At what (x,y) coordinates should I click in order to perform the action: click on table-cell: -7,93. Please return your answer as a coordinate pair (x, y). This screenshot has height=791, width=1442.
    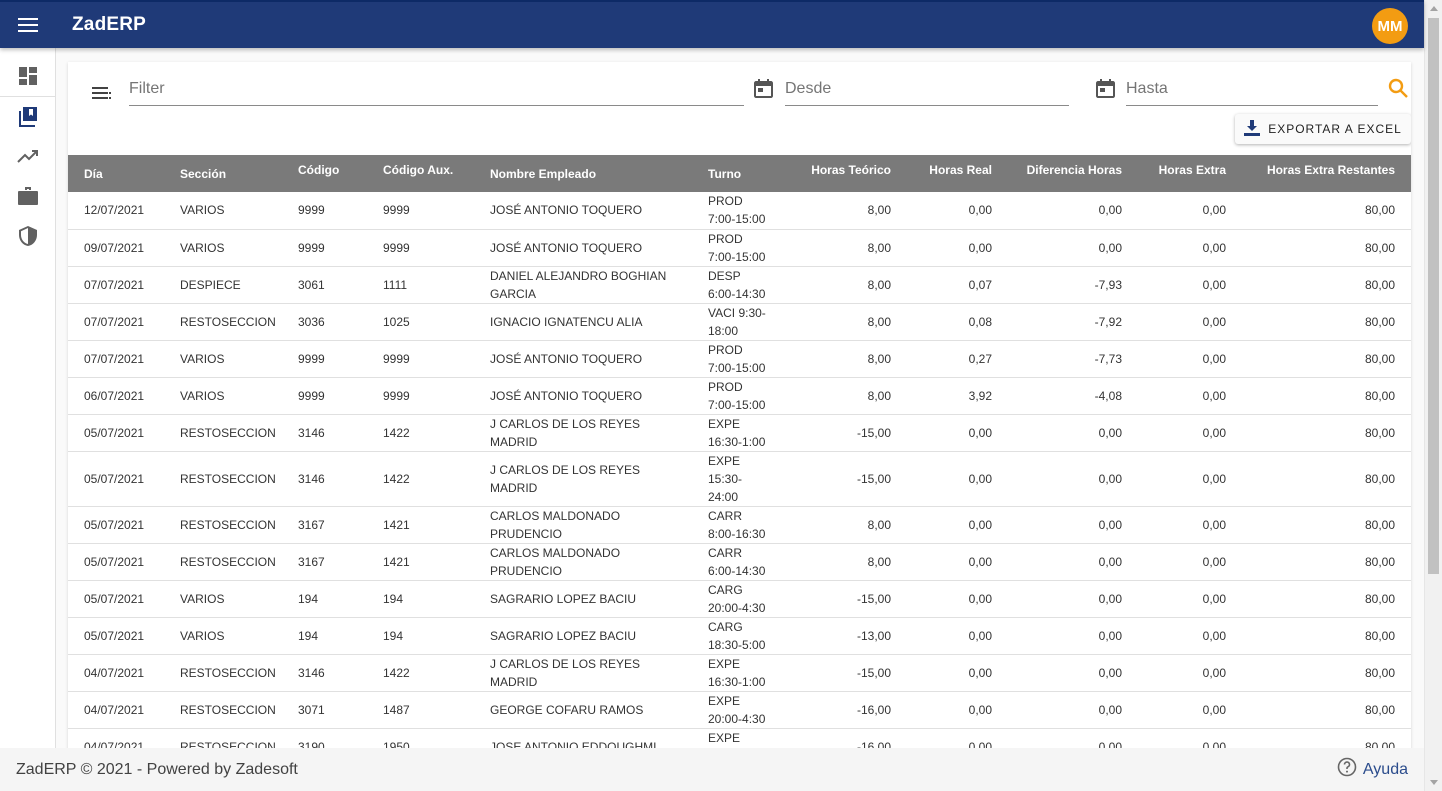
    Looking at the image, I should click on (1108, 284).